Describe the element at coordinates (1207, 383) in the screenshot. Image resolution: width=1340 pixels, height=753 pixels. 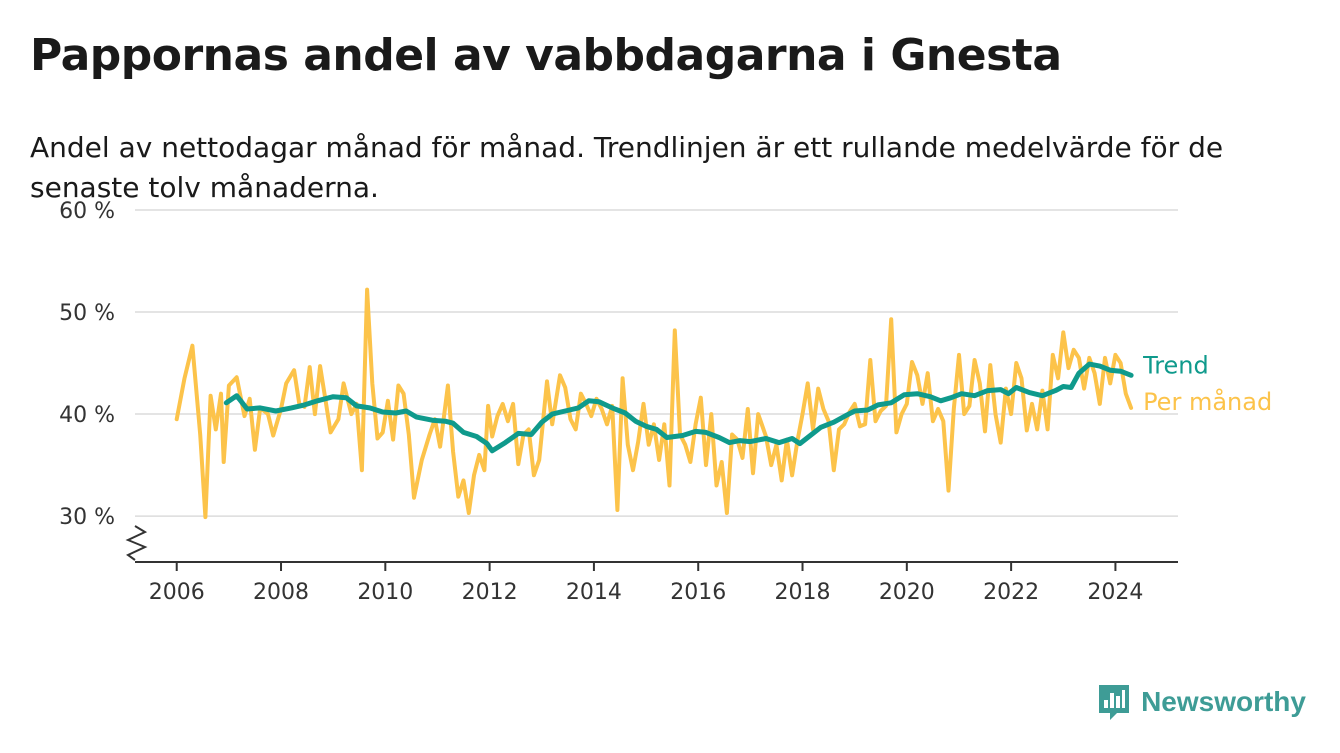
I see `series-labels: Trend Per månad` at that location.